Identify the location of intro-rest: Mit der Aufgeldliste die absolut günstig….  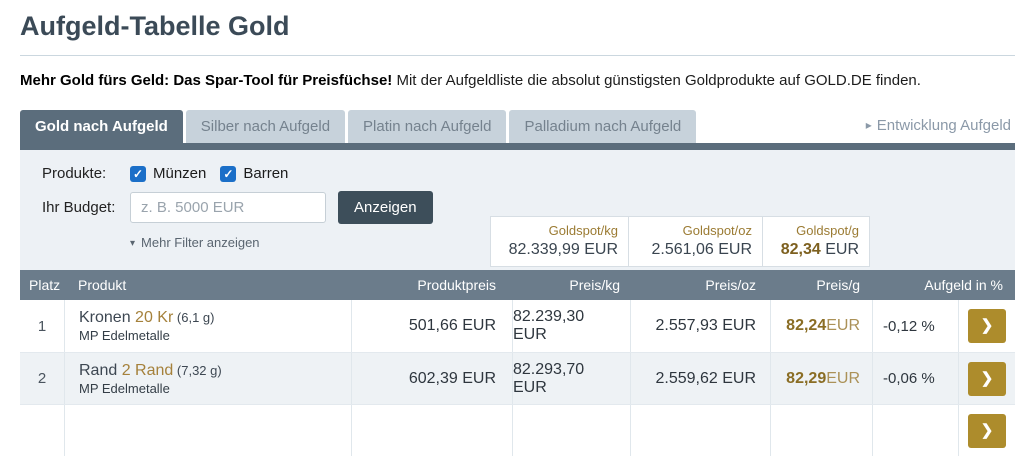
(656, 80).